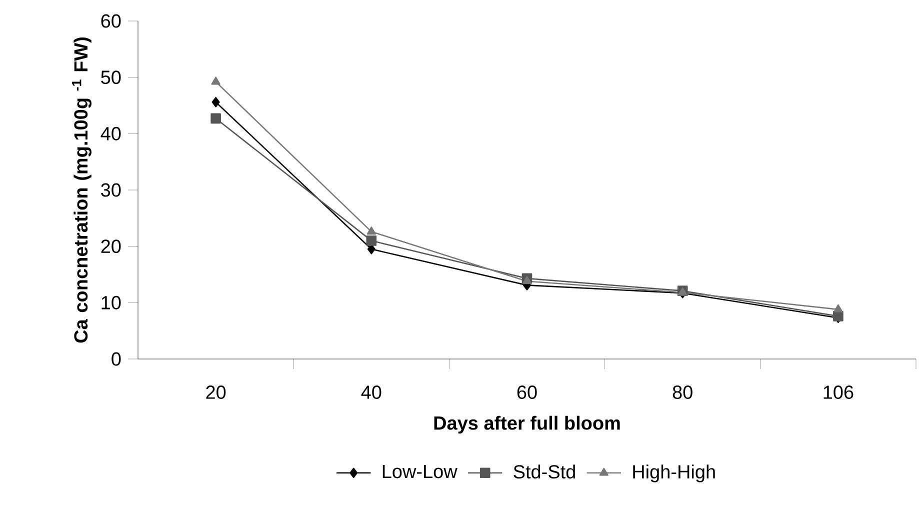  I want to click on x-tick-label: 20, so click(216, 392).